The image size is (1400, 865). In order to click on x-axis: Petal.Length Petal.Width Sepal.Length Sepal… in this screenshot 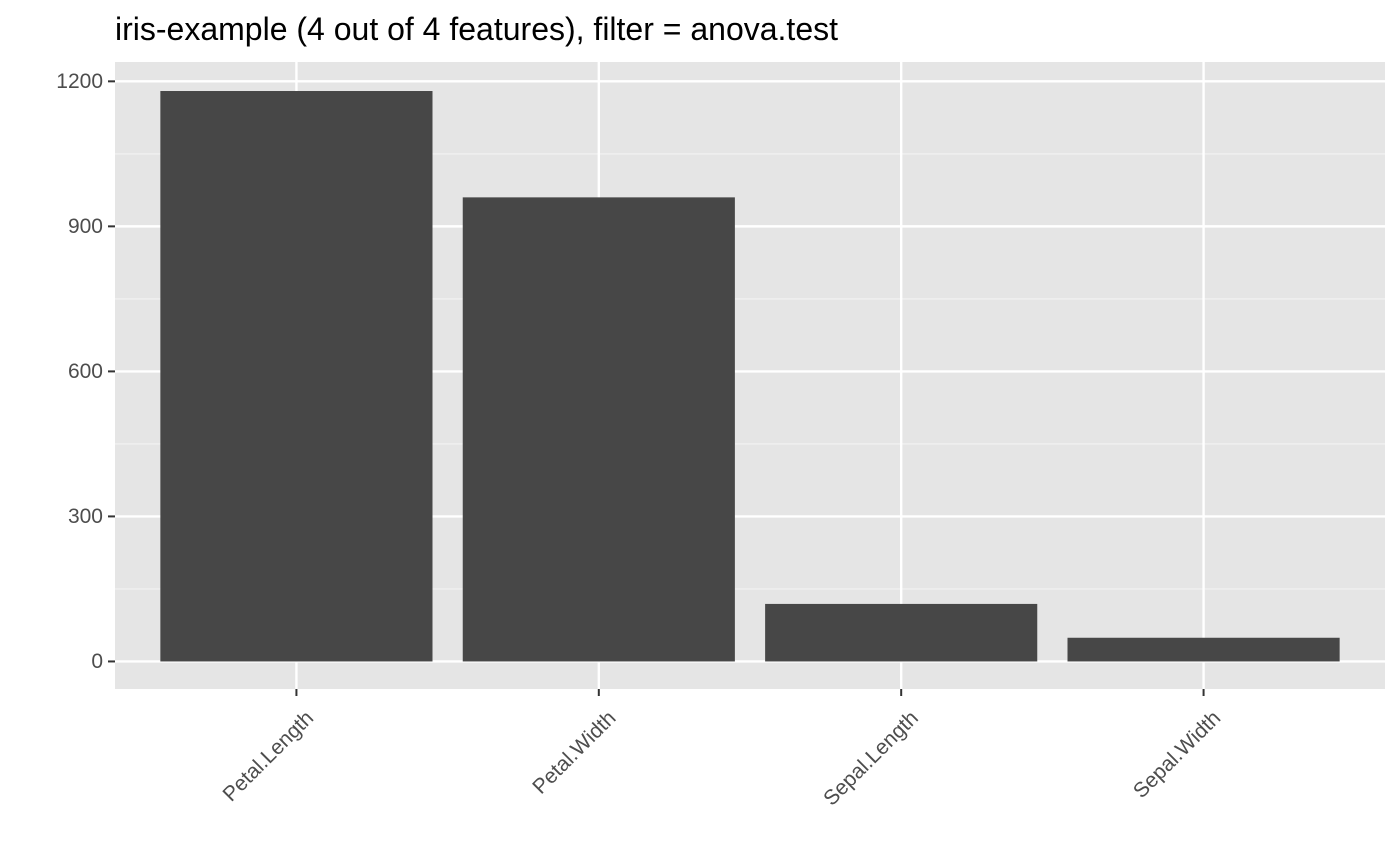, I will do `click(721, 749)`.